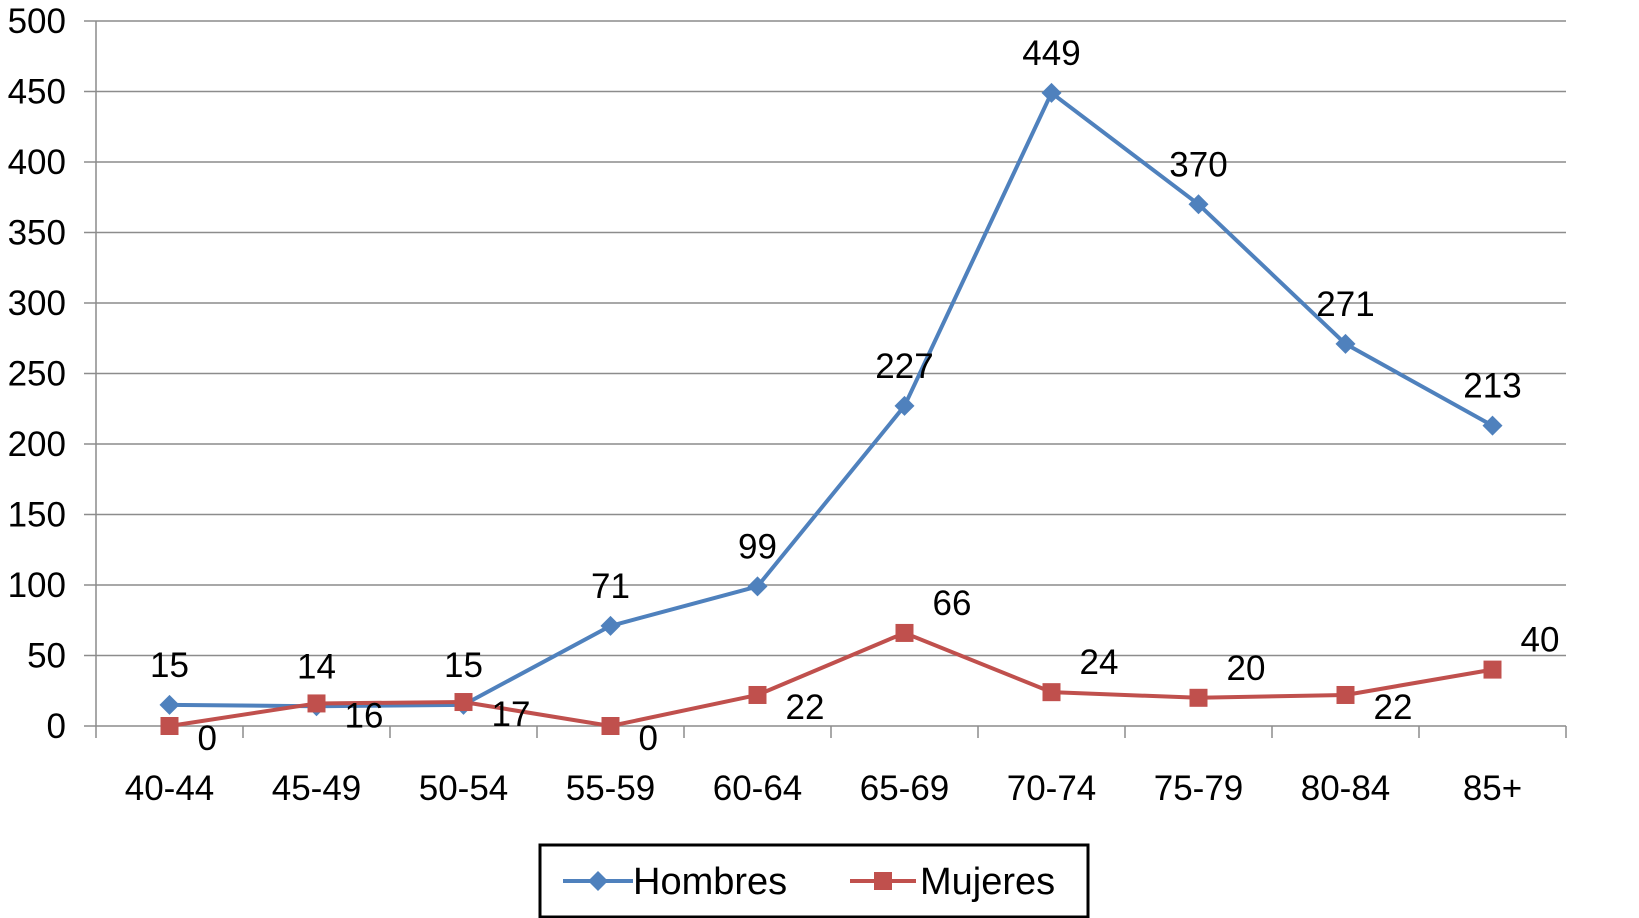 The image size is (1639, 918). Describe the element at coordinates (37, 92) in the screenshot. I see `y-tick-label: 450` at that location.